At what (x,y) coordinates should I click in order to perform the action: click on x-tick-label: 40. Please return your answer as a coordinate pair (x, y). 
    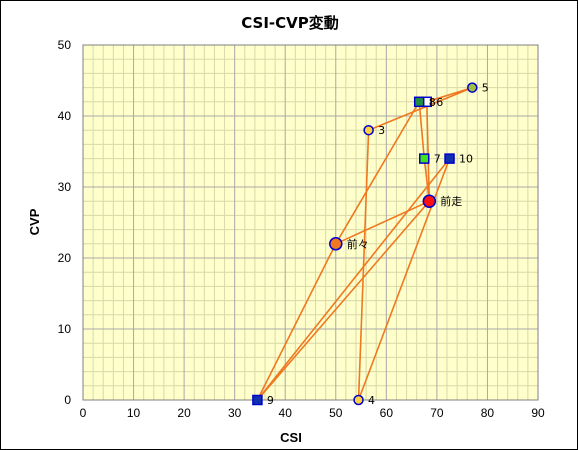
    Looking at the image, I should click on (286, 413).